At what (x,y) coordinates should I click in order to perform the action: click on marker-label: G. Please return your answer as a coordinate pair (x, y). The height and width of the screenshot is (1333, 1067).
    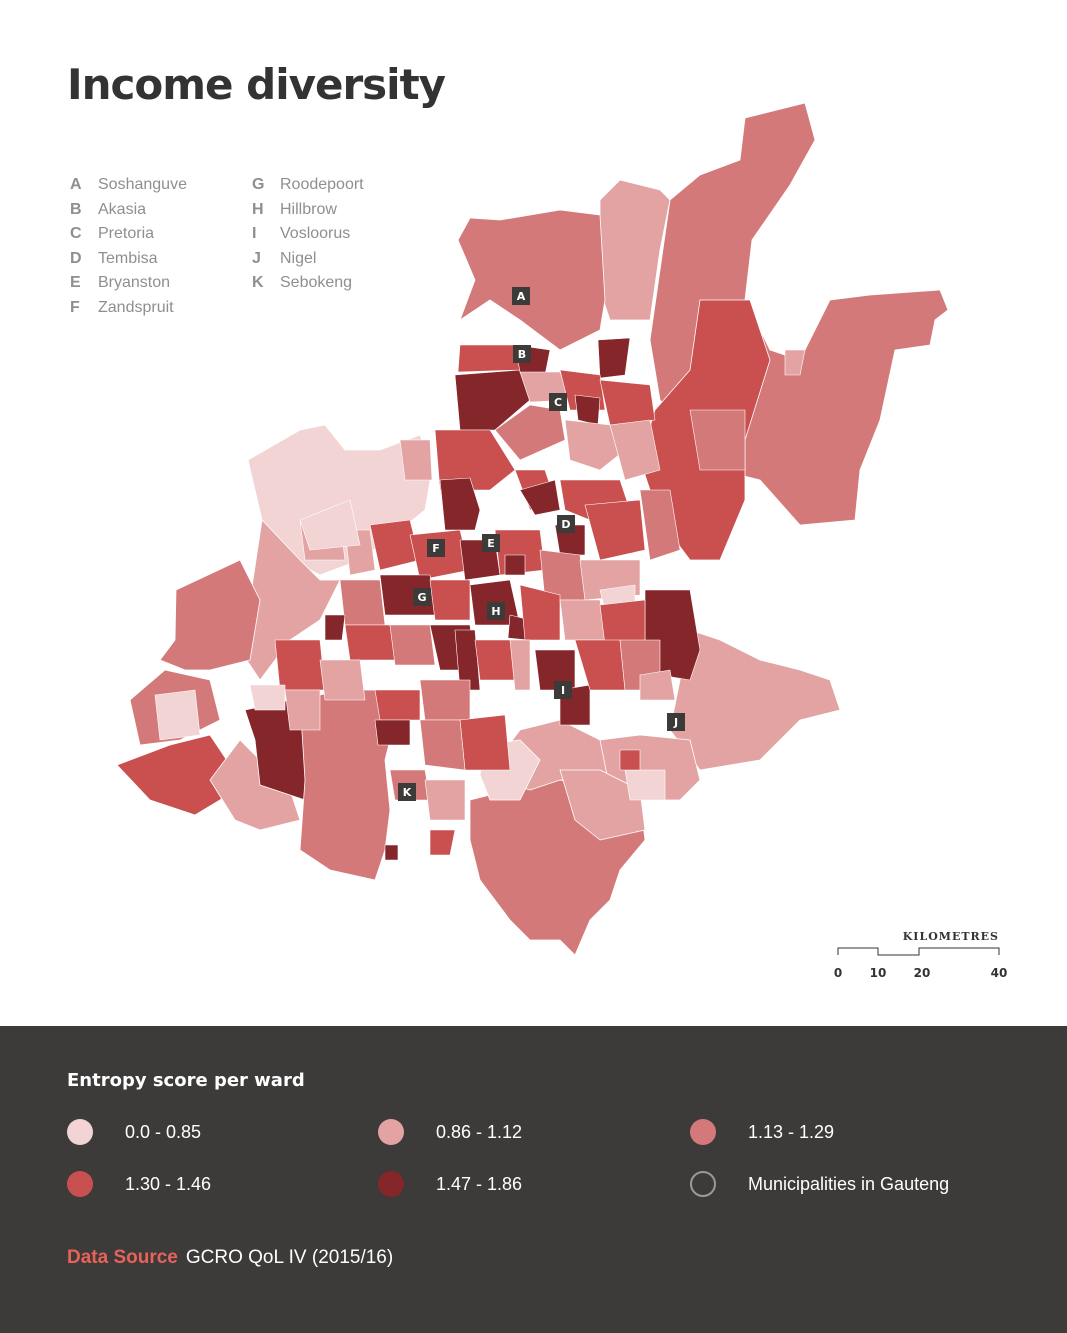
    Looking at the image, I should click on (421, 597).